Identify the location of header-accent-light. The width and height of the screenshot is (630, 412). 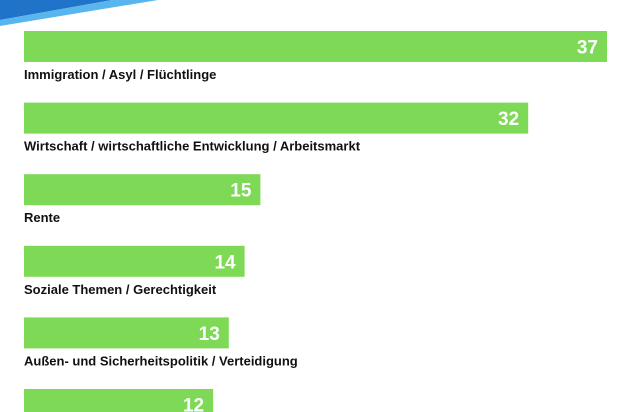
(79, 13).